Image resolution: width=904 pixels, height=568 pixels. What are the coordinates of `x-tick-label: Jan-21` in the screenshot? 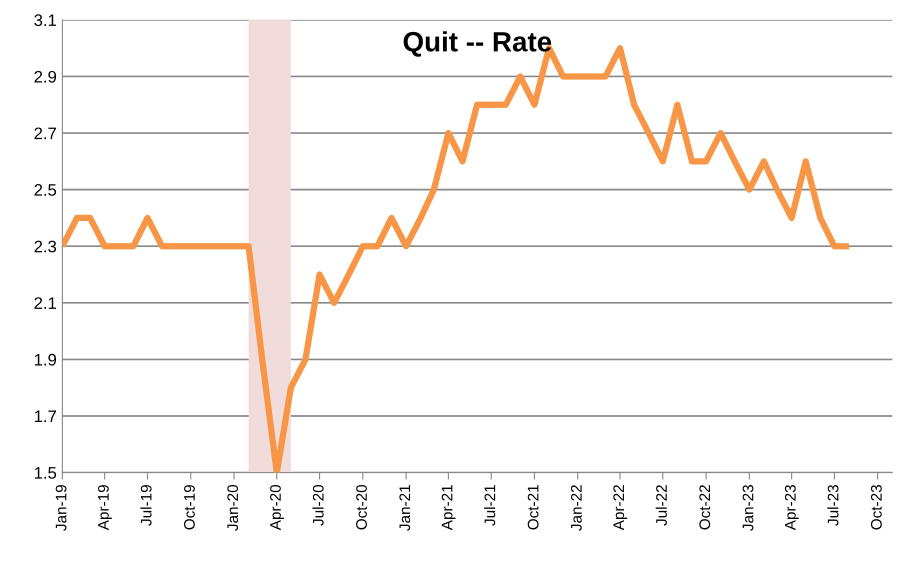 It's located at (404, 508).